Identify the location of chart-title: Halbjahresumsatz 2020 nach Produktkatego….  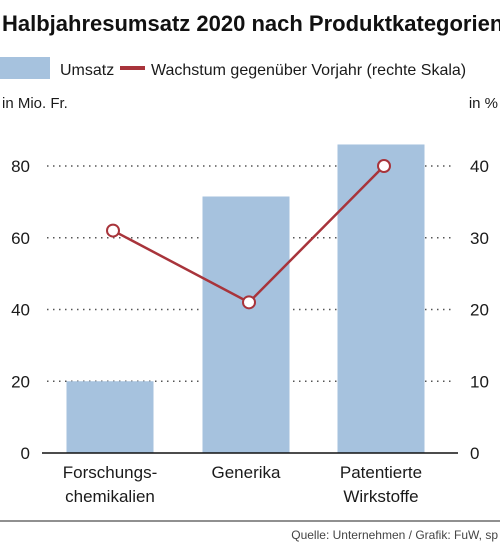
(251, 23).